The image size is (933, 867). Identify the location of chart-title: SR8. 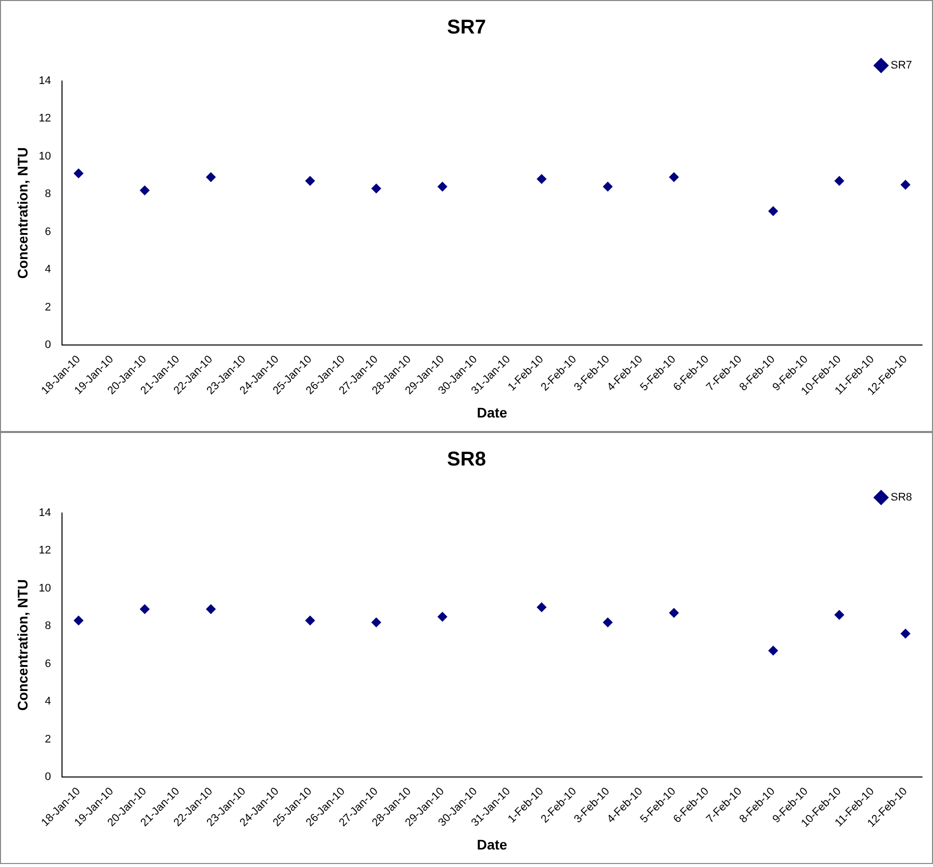
(466, 459).